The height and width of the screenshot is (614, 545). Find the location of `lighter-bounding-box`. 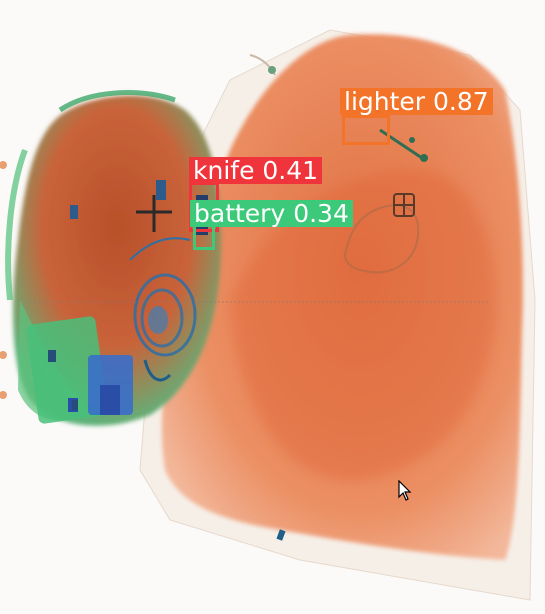

lighter-bounding-box is located at coordinates (366, 130).